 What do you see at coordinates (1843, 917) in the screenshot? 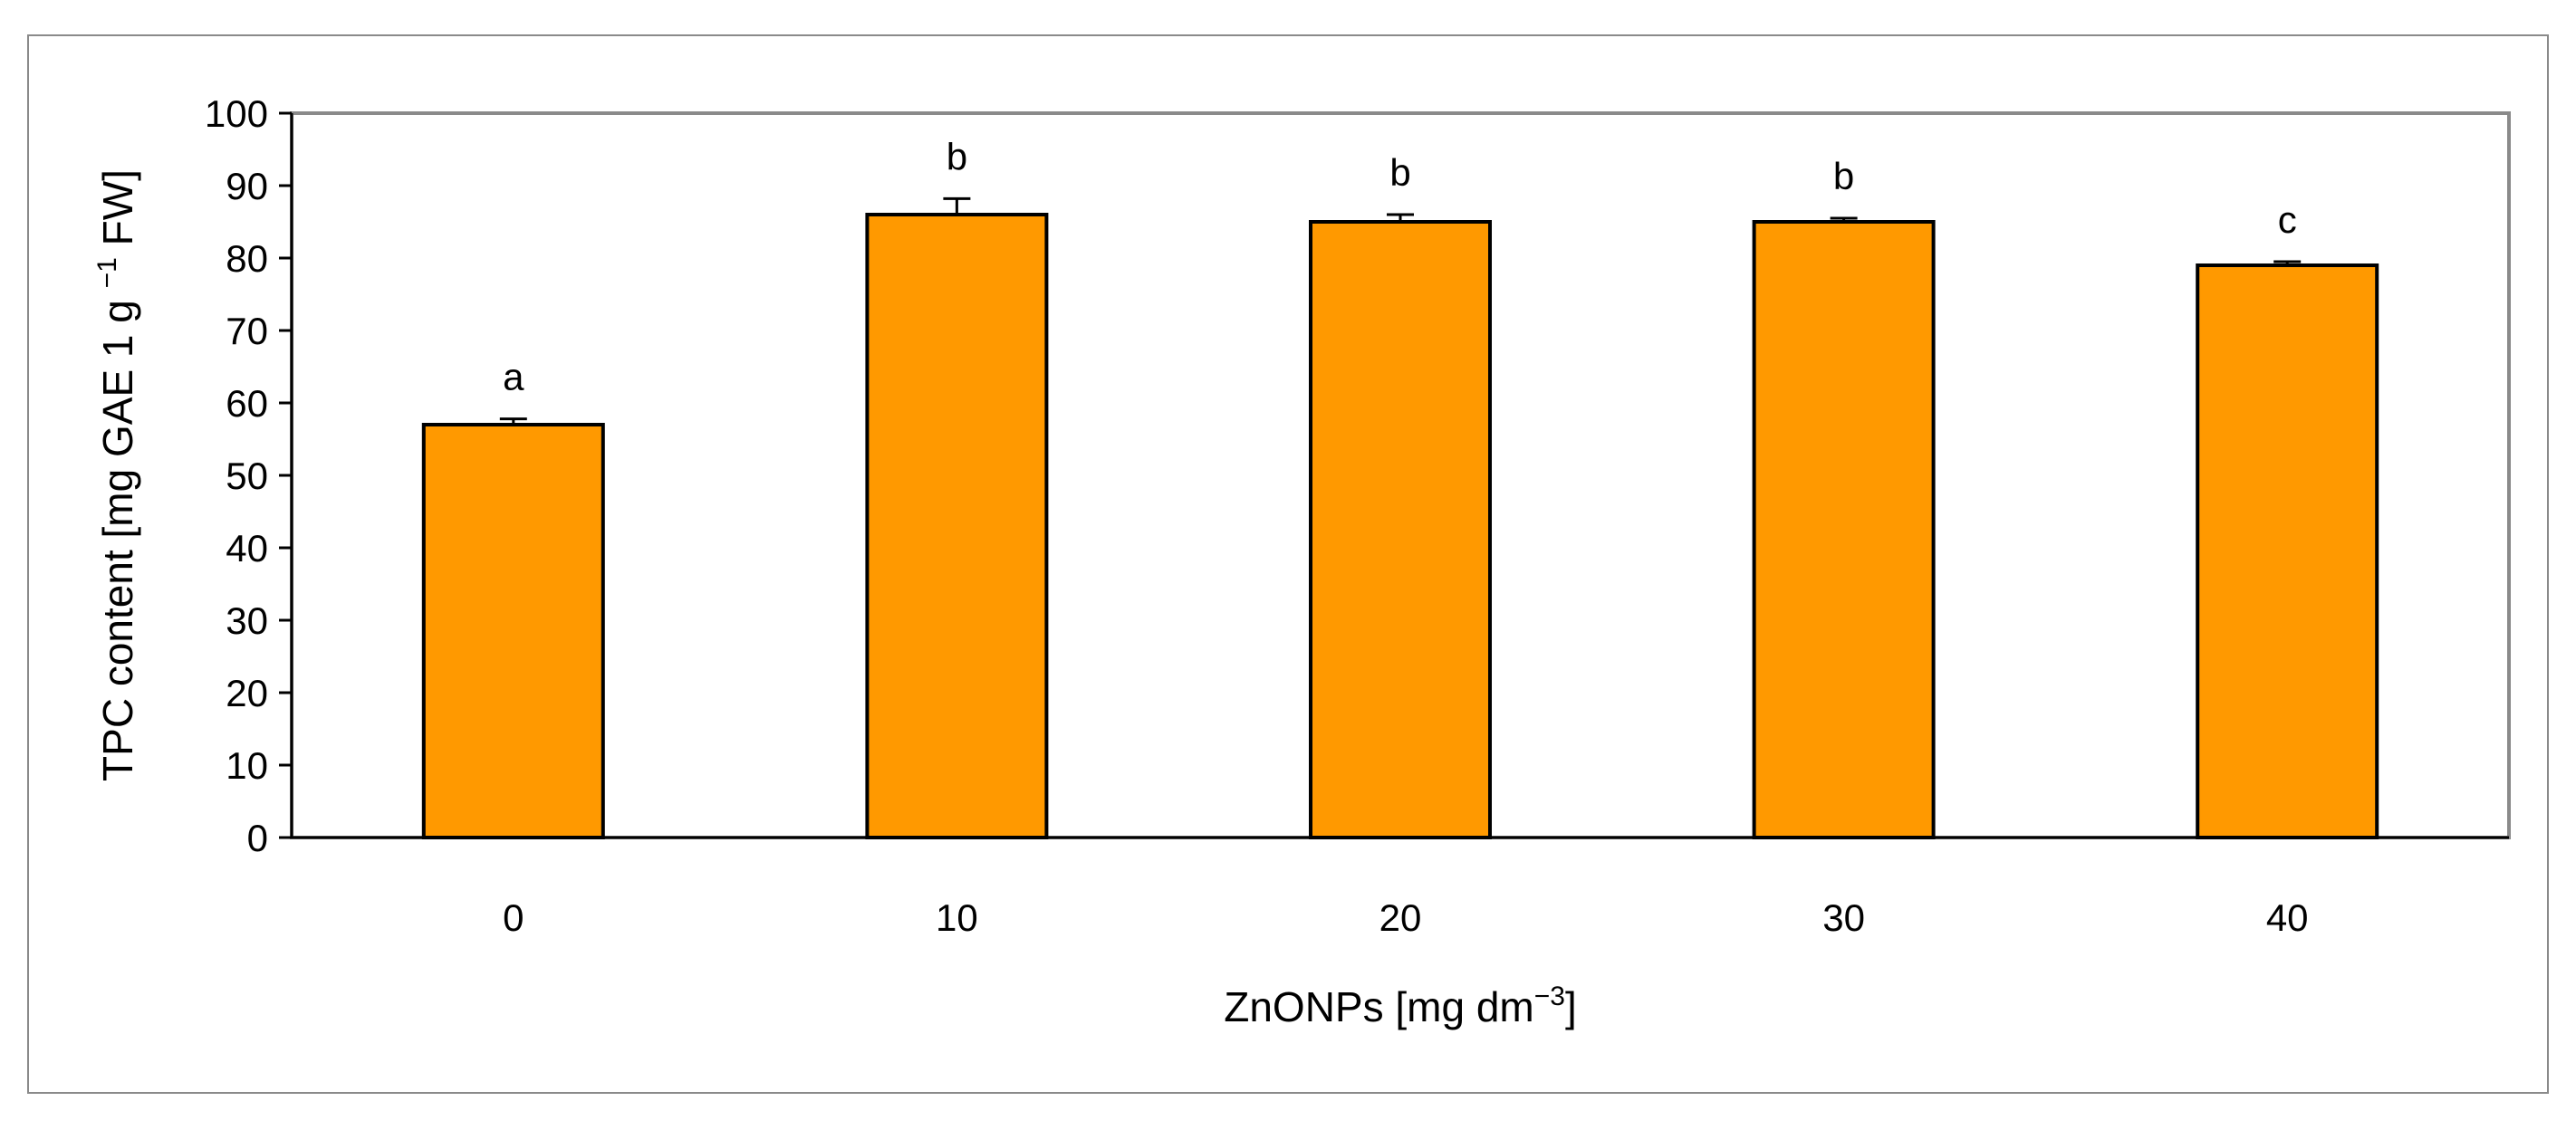
I see `x-tick-label: 30` at bounding box center [1843, 917].